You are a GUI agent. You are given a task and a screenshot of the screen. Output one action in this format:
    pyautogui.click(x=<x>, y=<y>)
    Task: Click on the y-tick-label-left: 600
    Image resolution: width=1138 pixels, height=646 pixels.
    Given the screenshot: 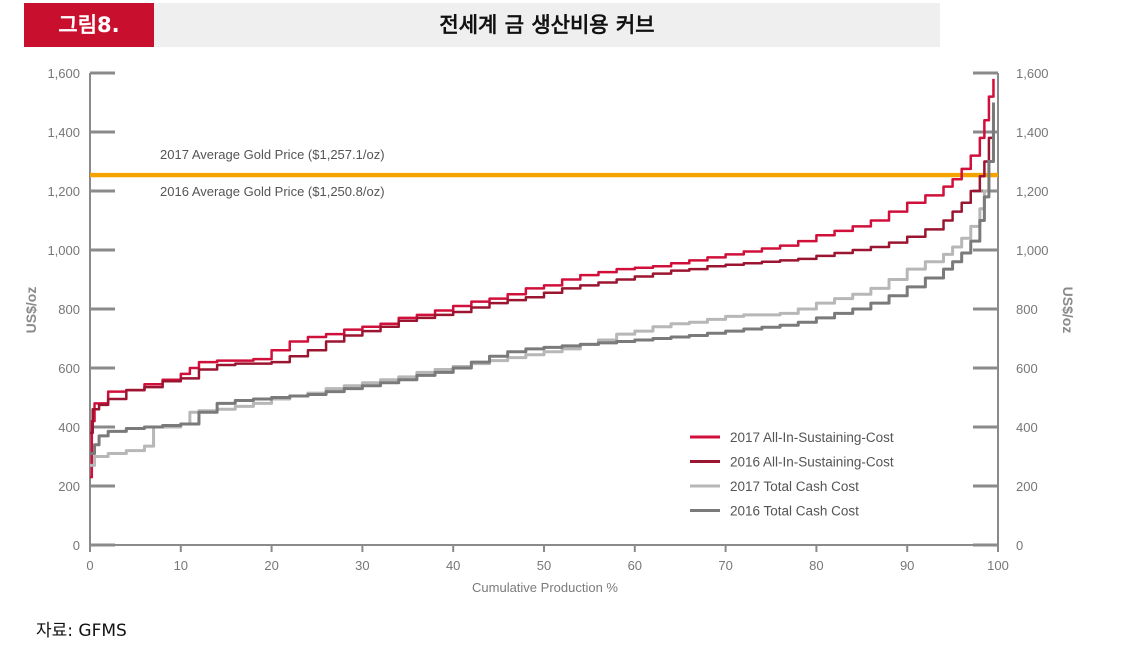 What is the action you would take?
    pyautogui.click(x=69, y=368)
    